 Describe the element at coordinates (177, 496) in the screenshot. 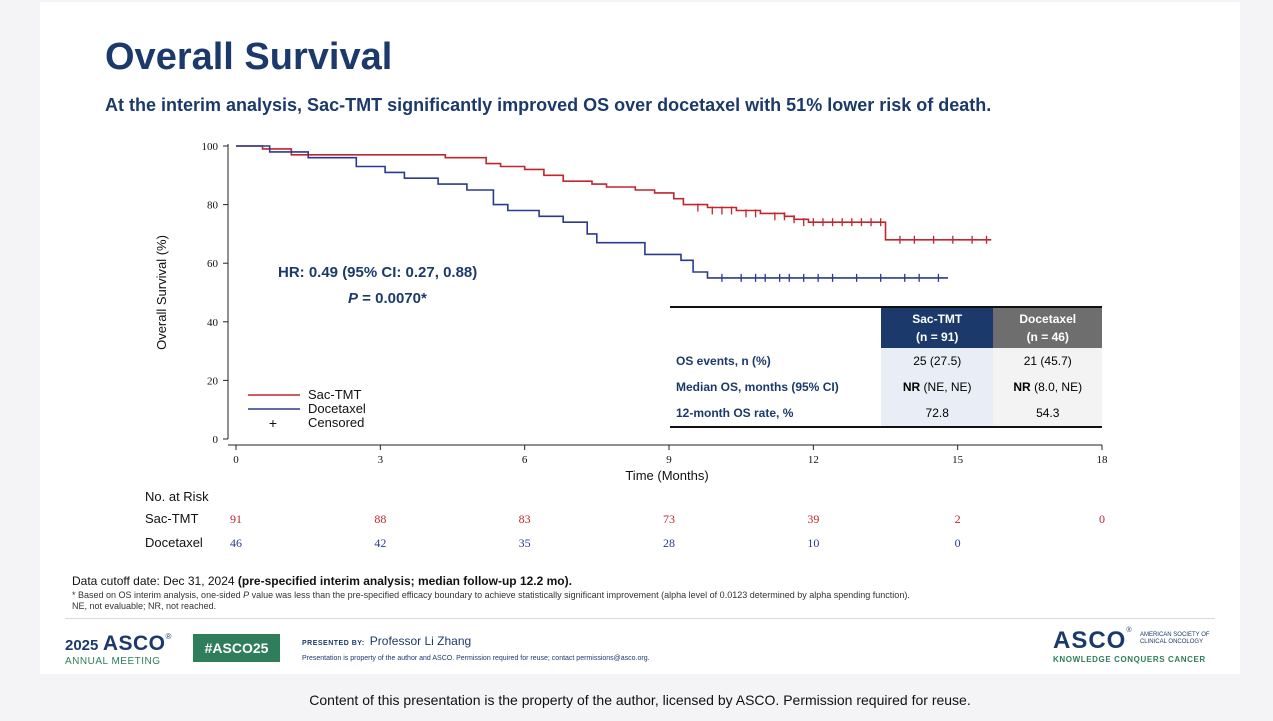

I see `risk-header: No. at Risk` at that location.